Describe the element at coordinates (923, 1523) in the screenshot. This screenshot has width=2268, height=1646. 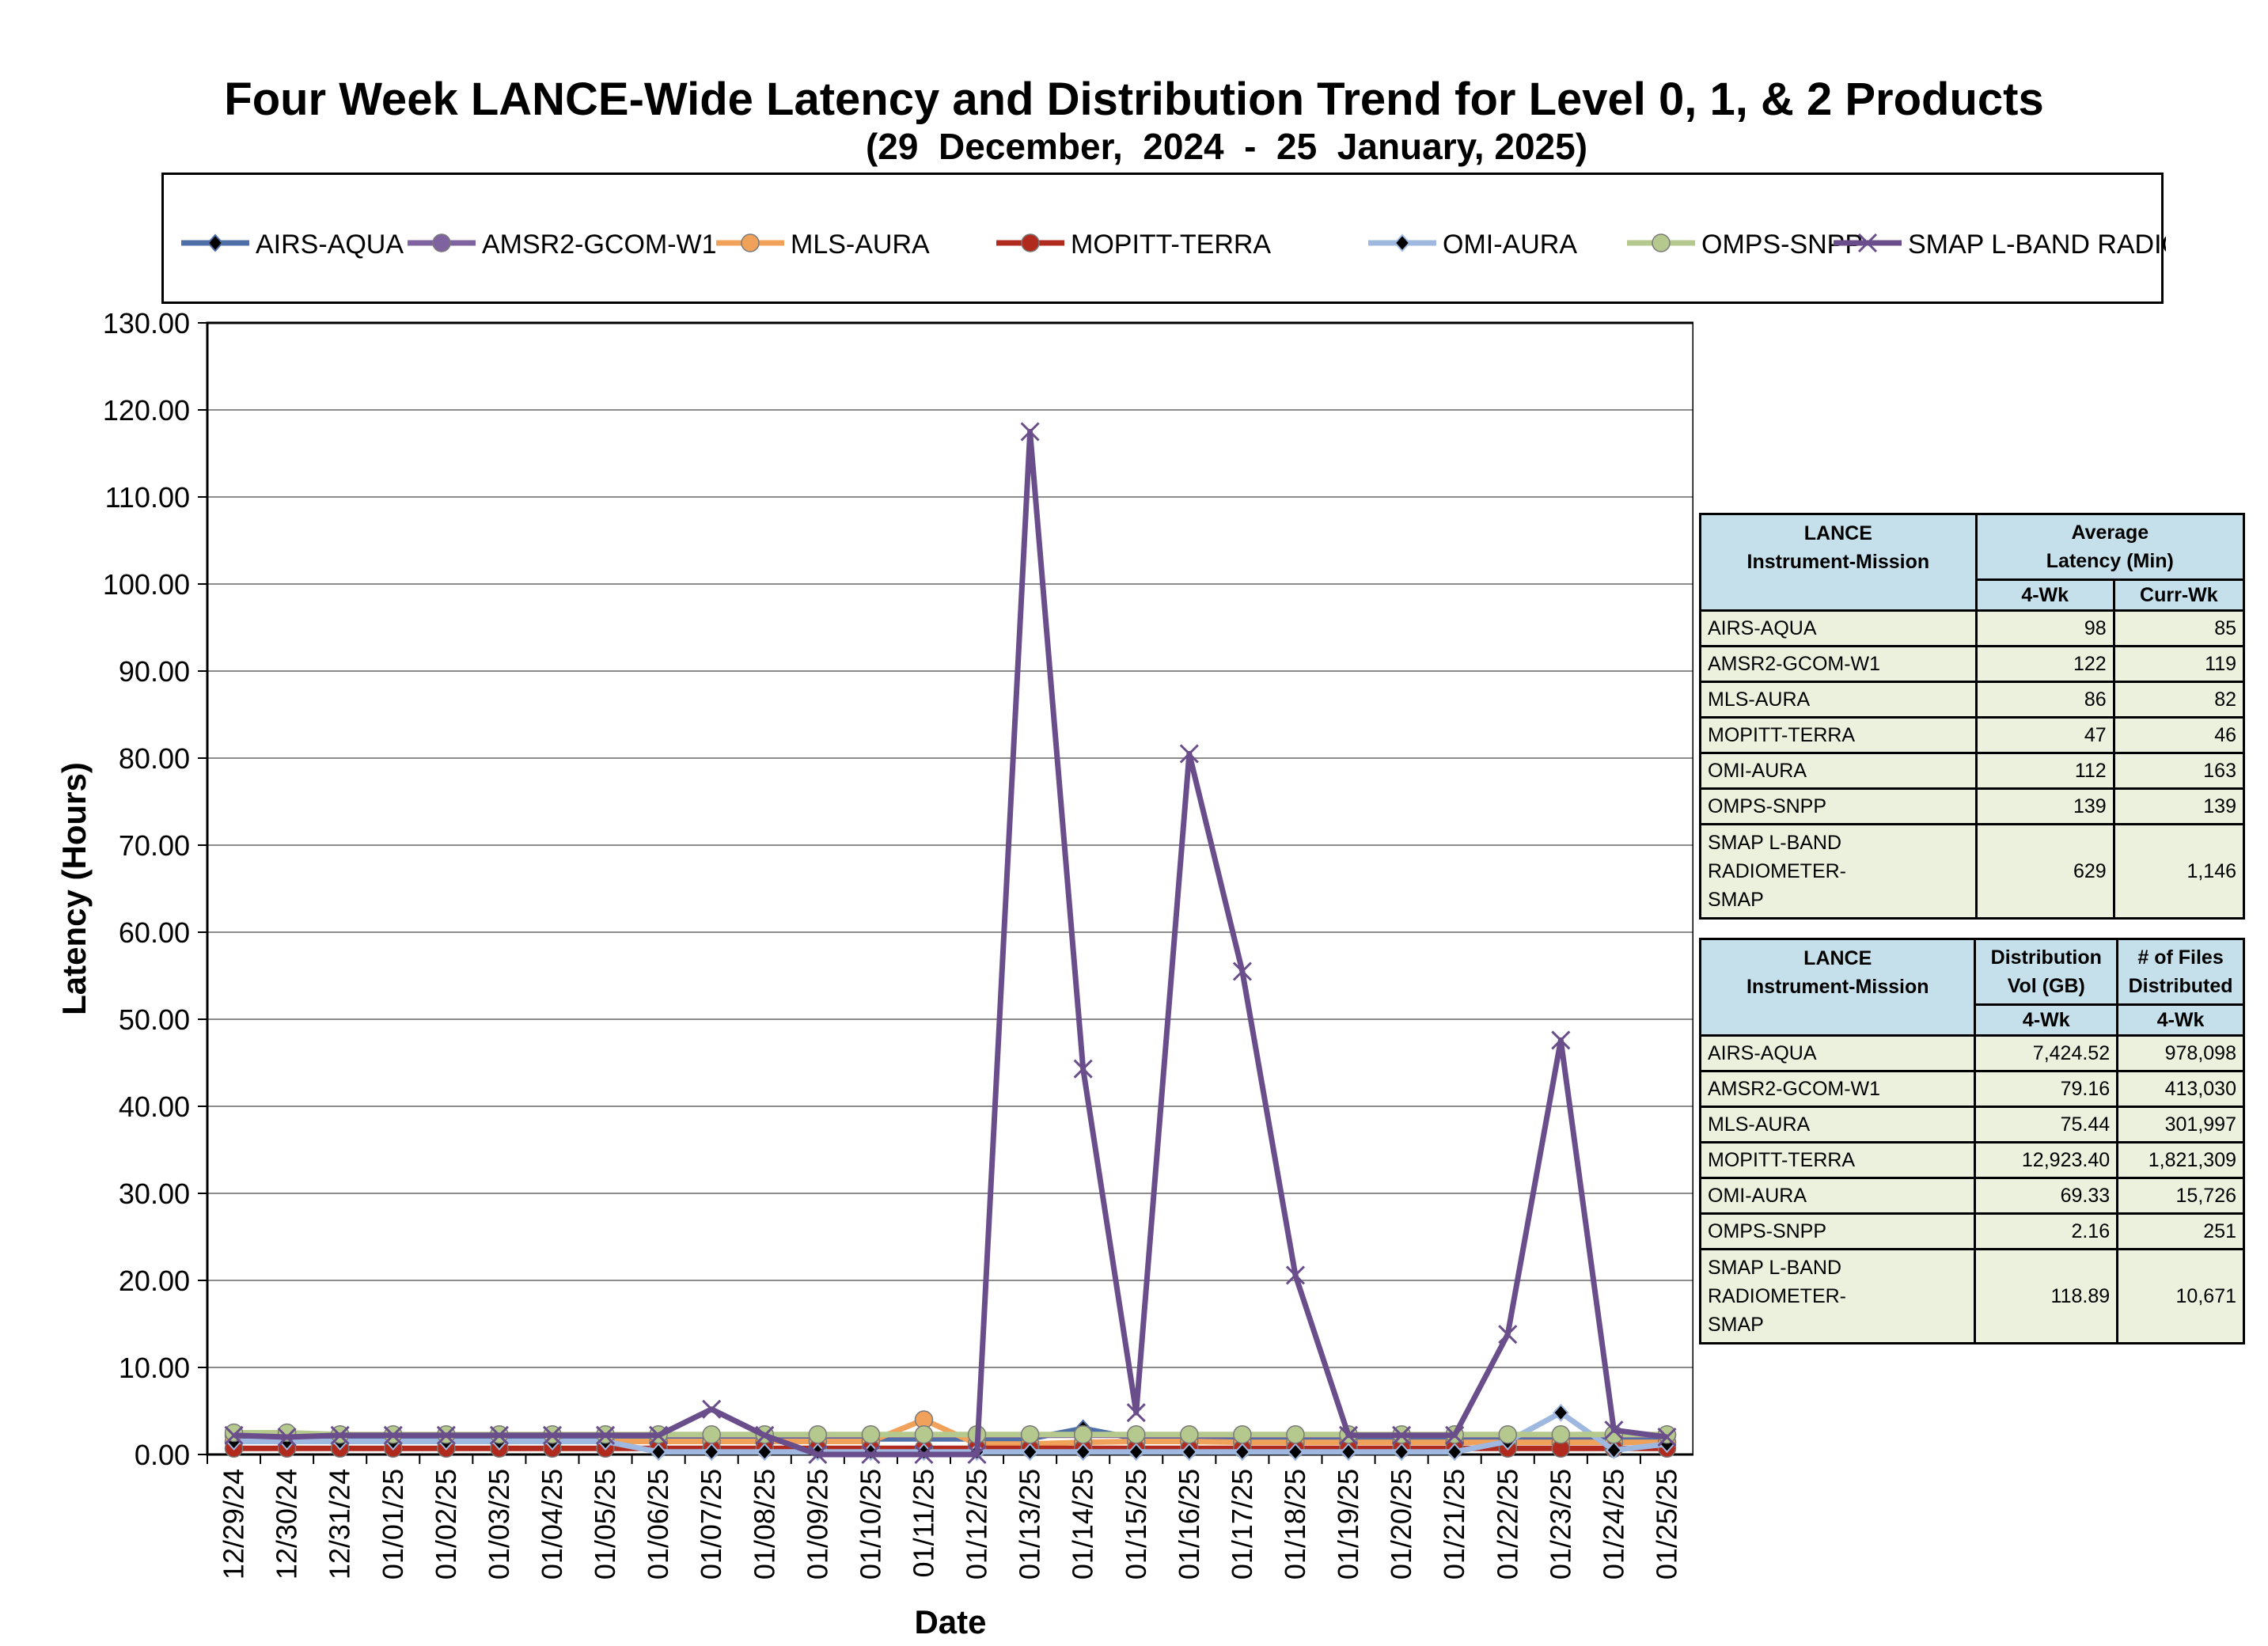
I see `x-tick-label: 01/11/25` at that location.